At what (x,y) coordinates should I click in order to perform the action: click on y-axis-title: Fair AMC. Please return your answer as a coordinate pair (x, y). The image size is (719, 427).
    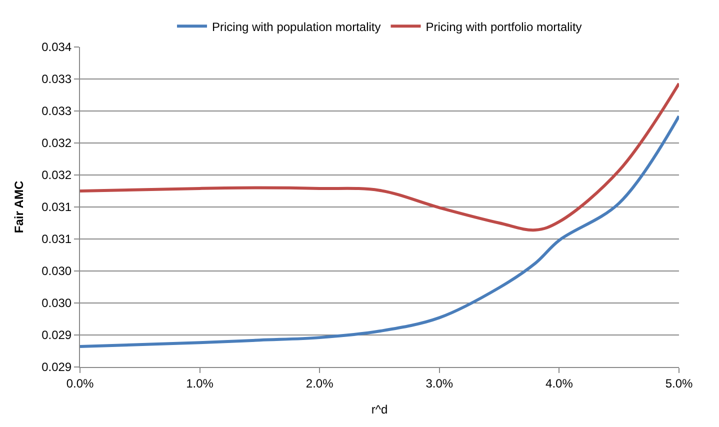
    Looking at the image, I should click on (19, 207).